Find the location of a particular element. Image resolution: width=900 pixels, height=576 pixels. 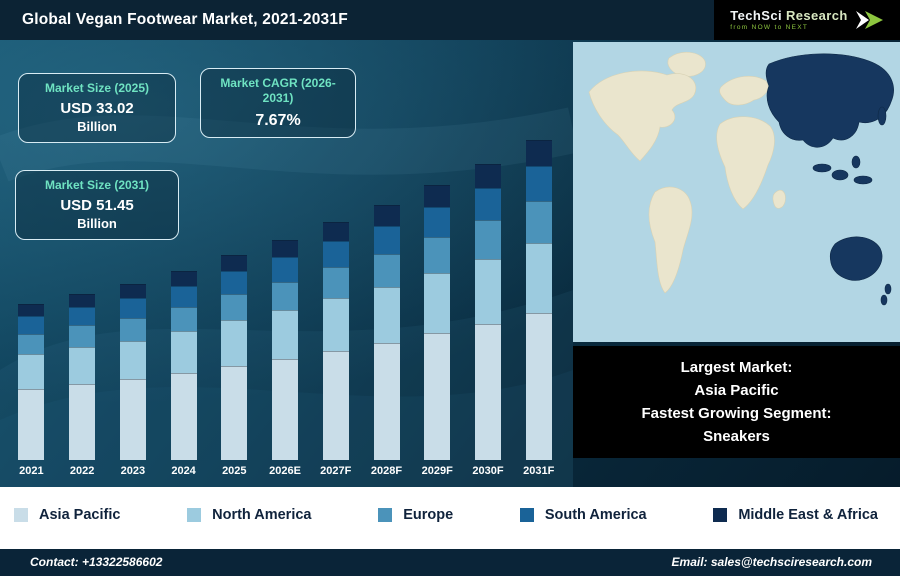

bar-year-label: 2029F is located at coordinates (437, 471).